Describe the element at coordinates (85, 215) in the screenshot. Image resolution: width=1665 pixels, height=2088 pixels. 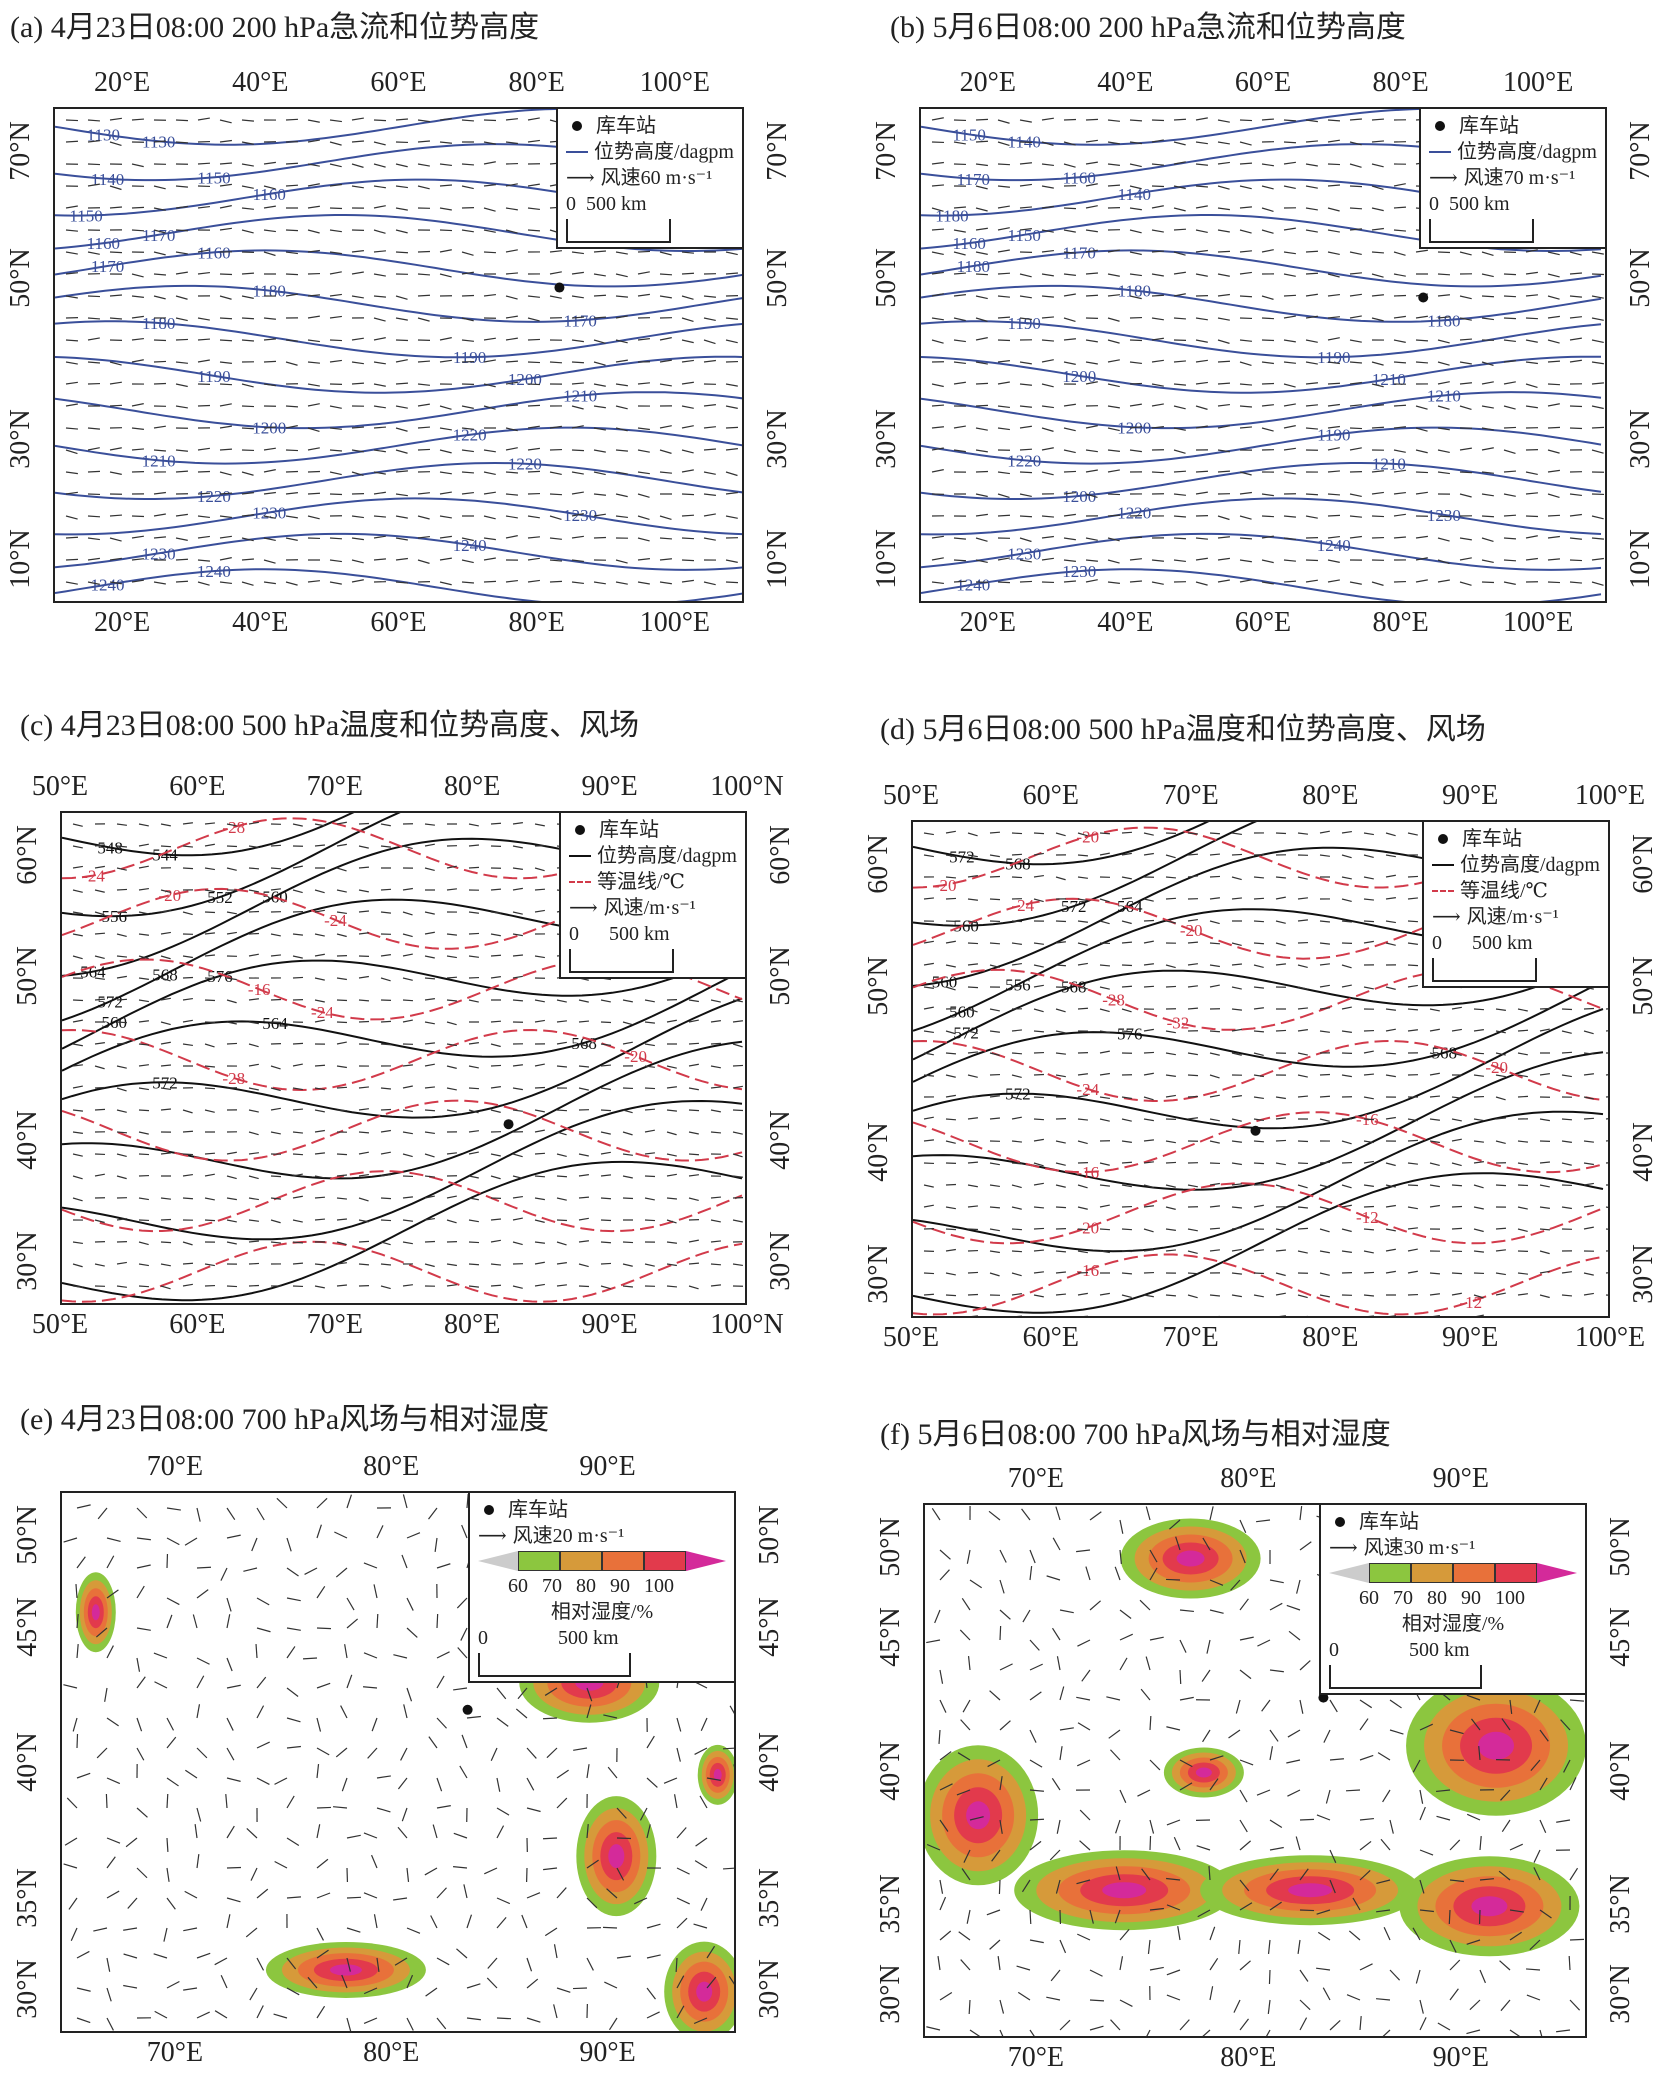
I see `contour-label: 1150` at that location.